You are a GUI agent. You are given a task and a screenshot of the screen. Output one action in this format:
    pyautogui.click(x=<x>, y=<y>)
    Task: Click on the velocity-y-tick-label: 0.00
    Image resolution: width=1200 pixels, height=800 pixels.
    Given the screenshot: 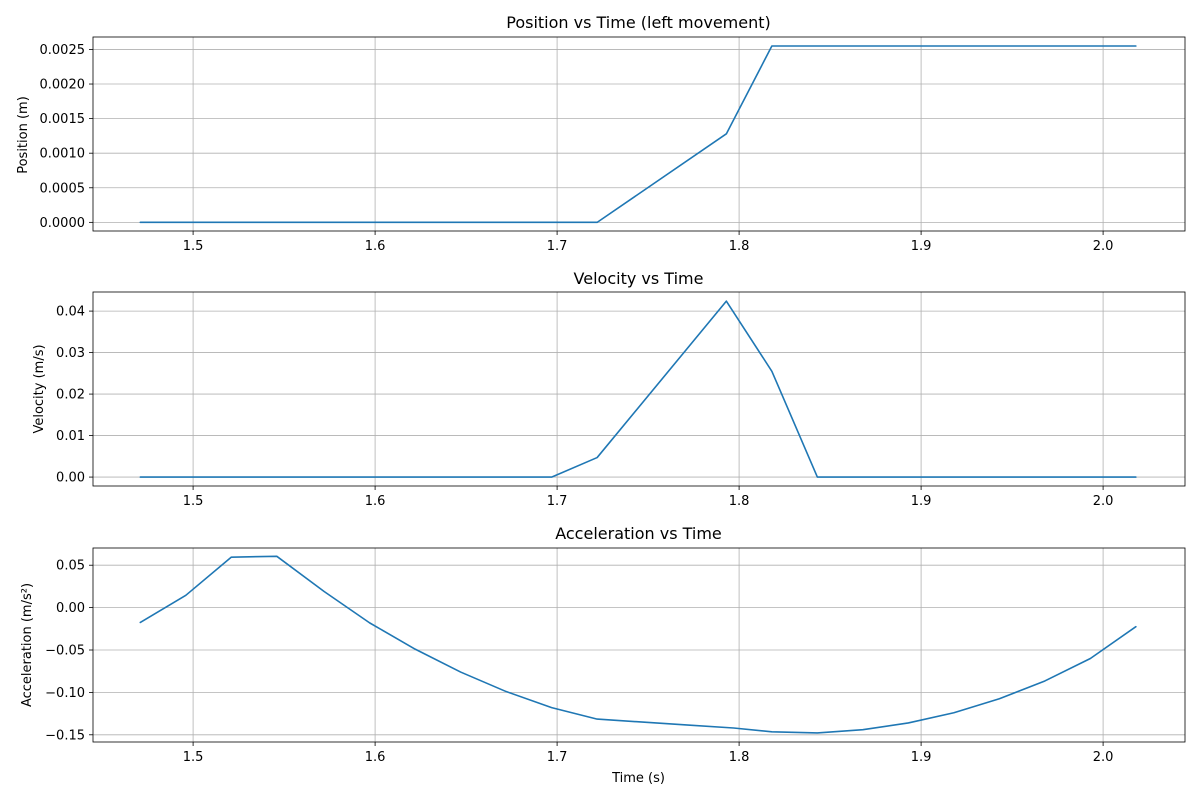 What is the action you would take?
    pyautogui.click(x=70, y=478)
    